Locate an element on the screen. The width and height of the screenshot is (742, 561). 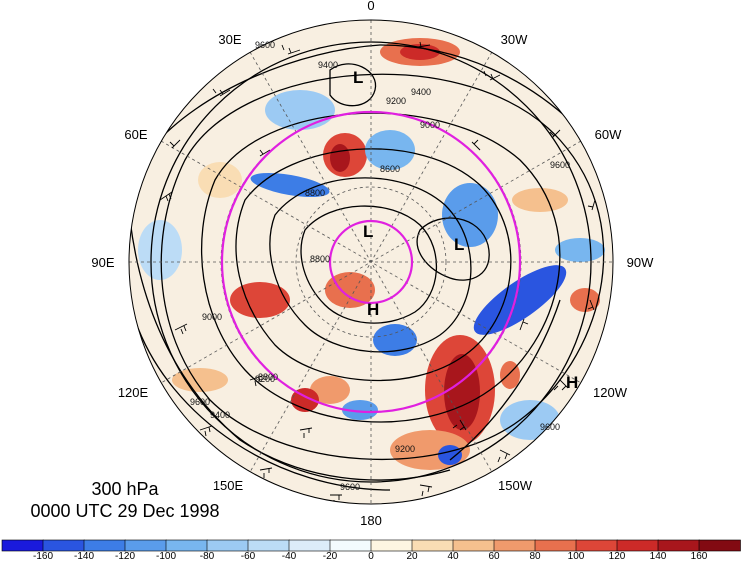
lon-label-90e: 90E is located at coordinates (102, 262).